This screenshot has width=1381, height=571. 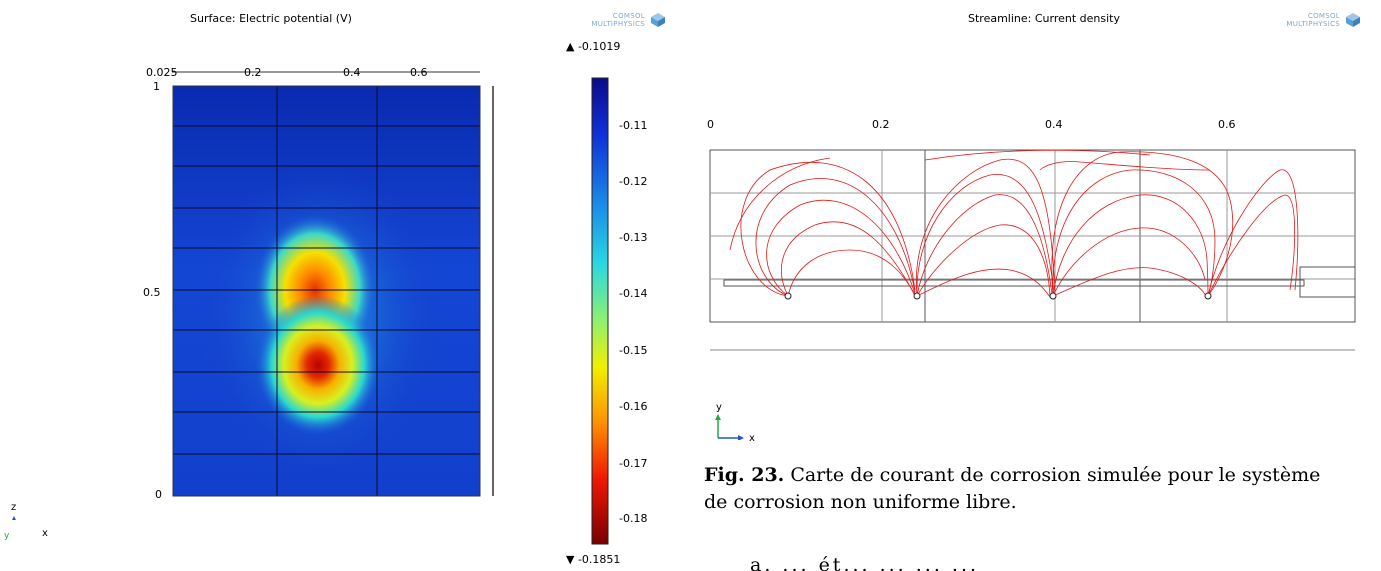 What do you see at coordinates (419, 72) in the screenshot?
I see `x-tick-left-3: 0.6` at bounding box center [419, 72].